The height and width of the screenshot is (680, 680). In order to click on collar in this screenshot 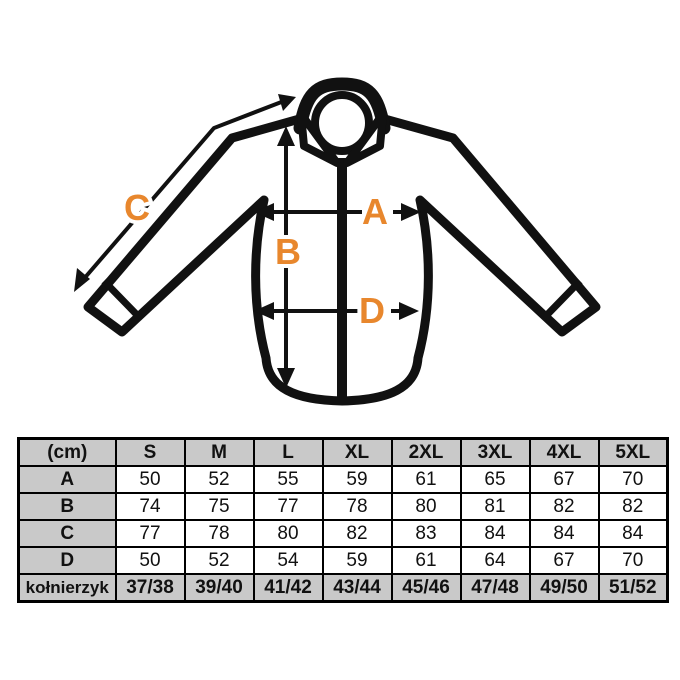, I will do `click(342, 122)`.